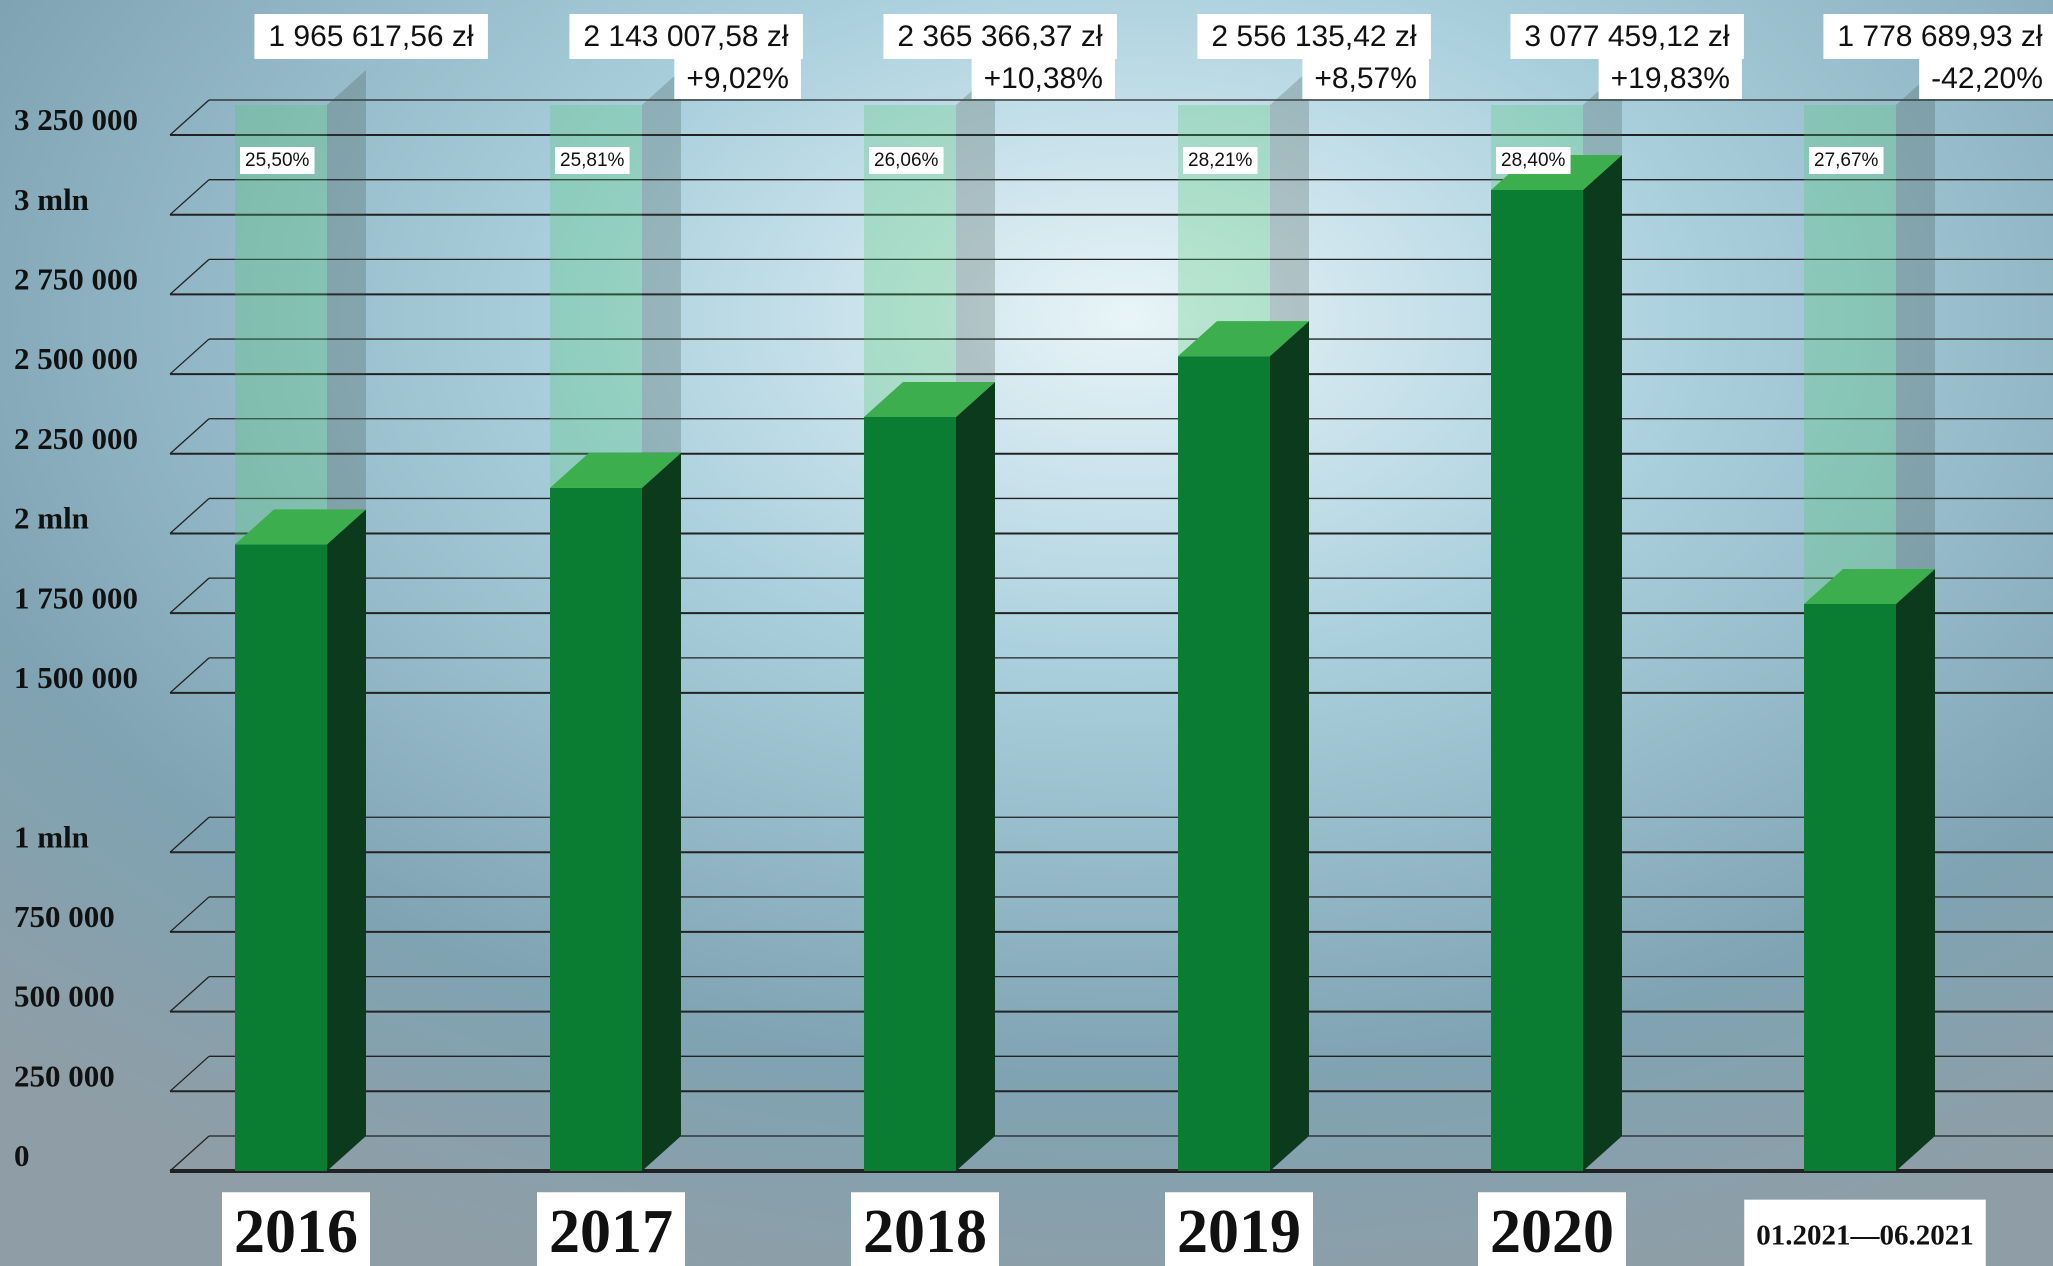 This screenshot has width=2053, height=1266. I want to click on value-label: 2 143 007,58 zł, so click(686, 36).